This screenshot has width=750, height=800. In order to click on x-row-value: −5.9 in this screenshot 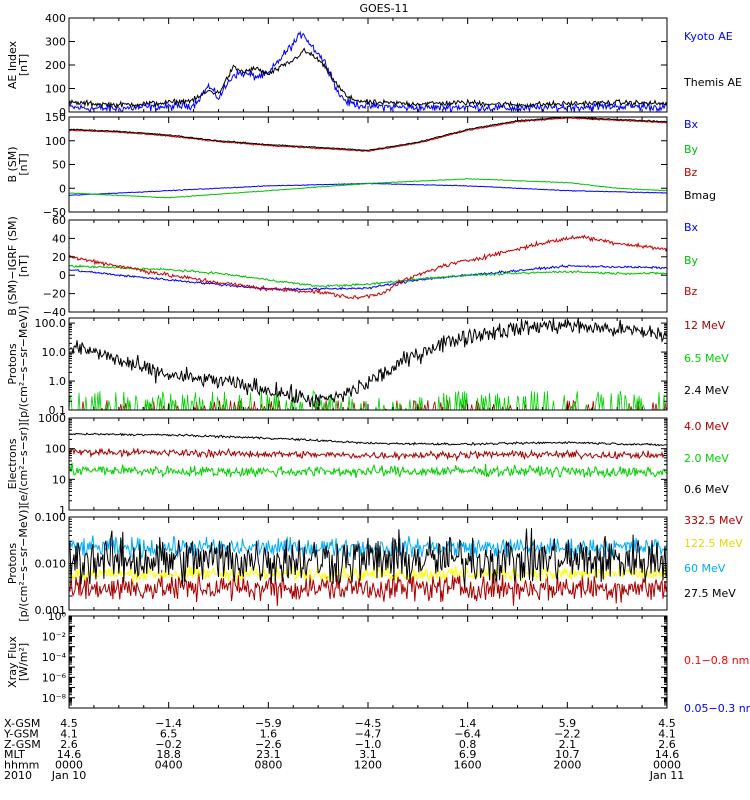, I will do `click(268, 723)`.